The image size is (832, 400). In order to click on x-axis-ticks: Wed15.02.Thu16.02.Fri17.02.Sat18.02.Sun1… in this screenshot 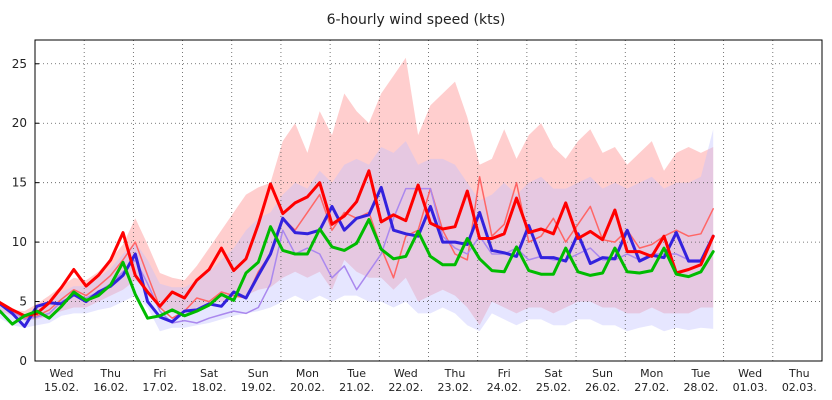, I will do `click(430, 380)`.